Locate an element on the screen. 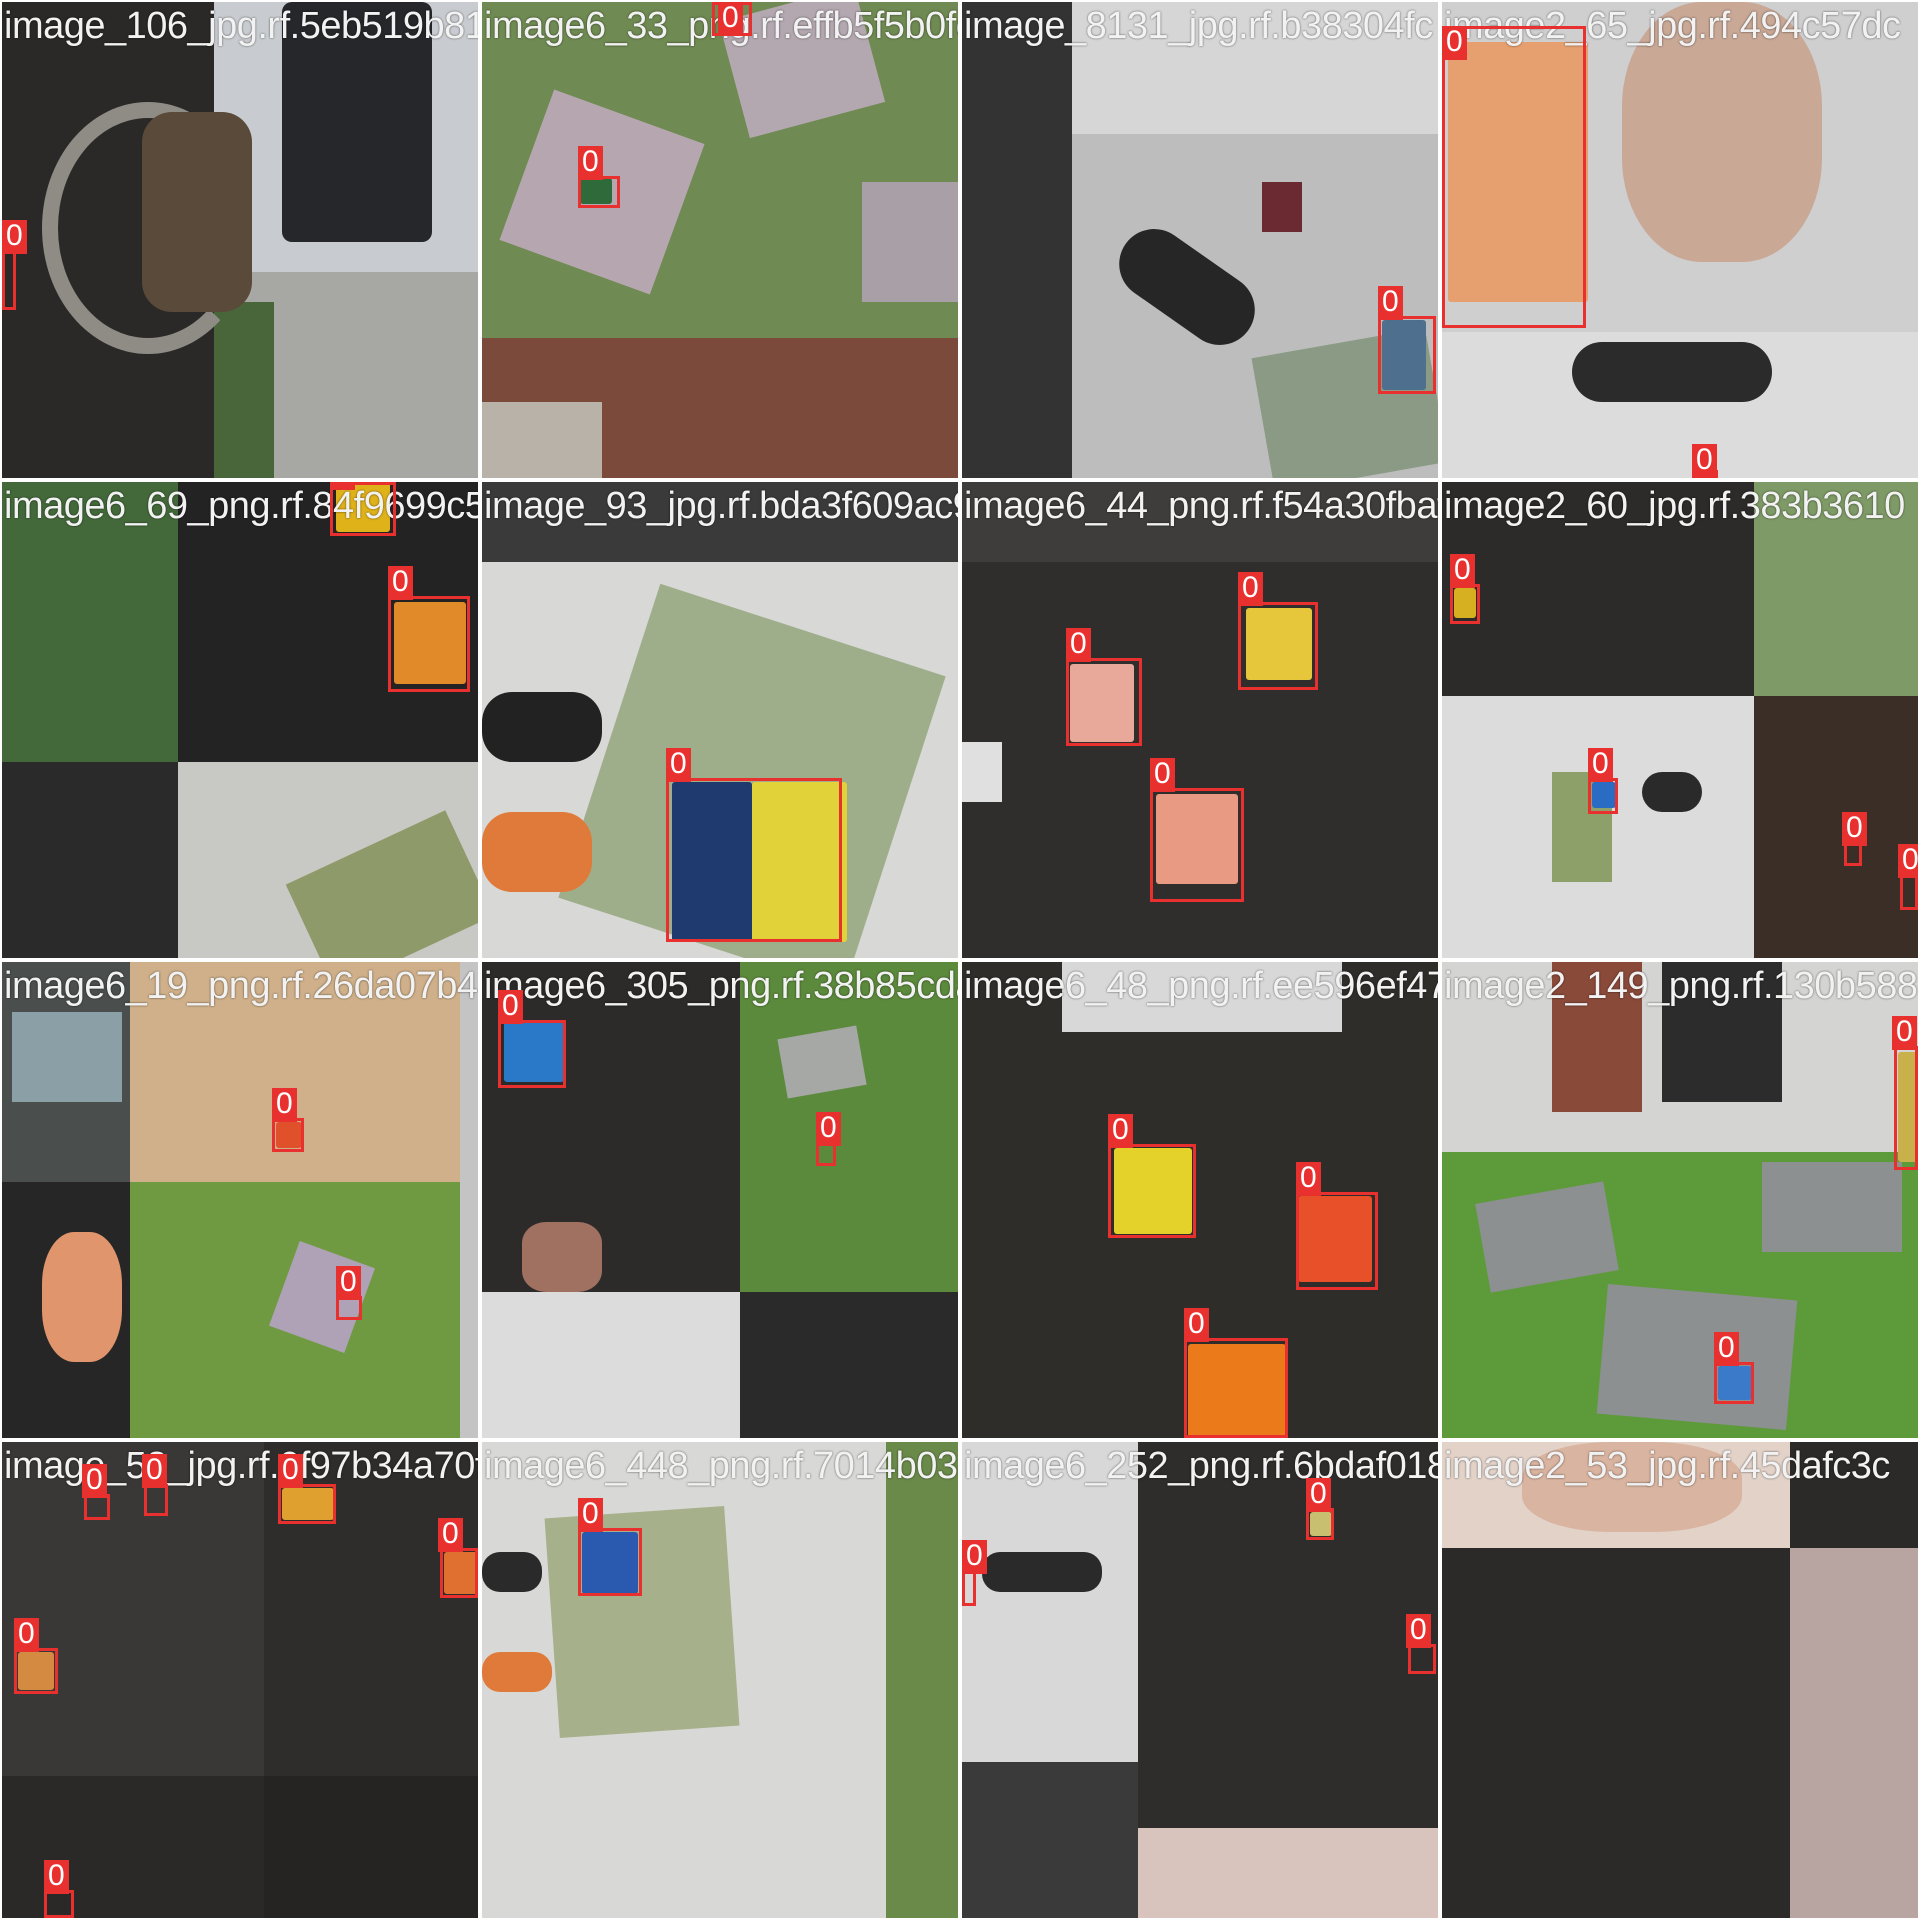  mosaic-tile: image2_65_jpg.rf.494c57dc 0 0 is located at coordinates (1680, 240).